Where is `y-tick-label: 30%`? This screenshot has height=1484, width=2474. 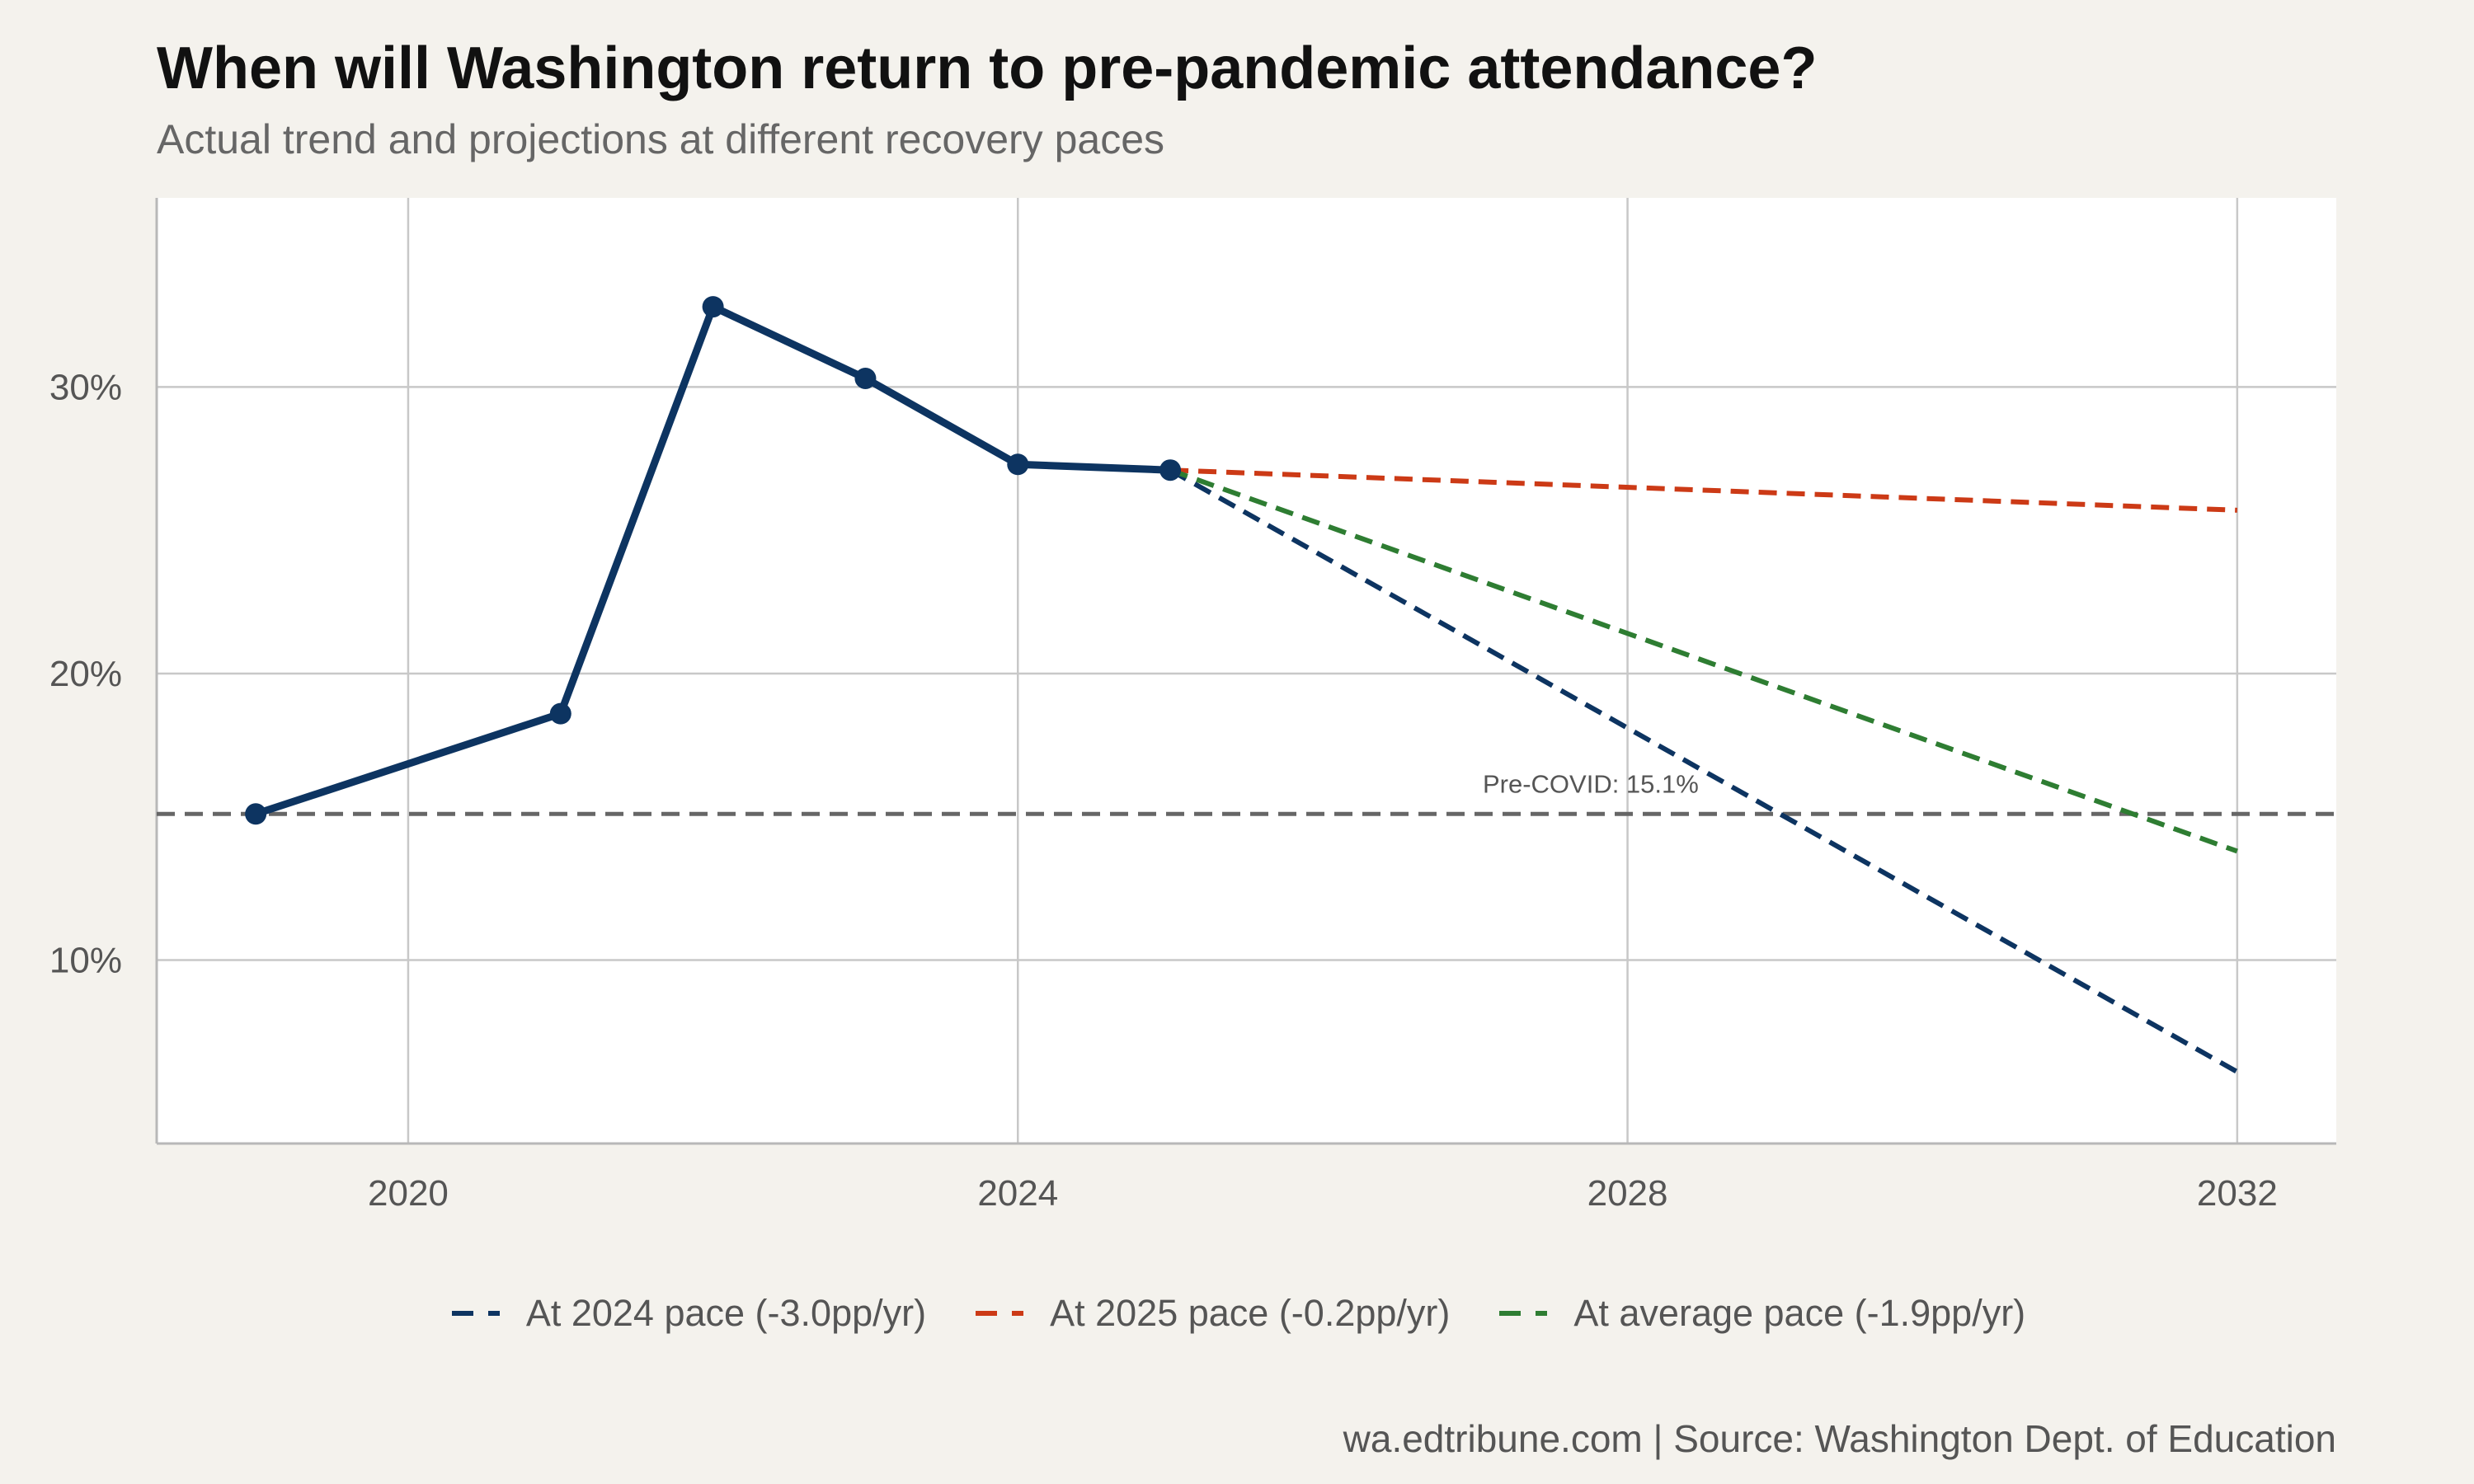
y-tick-label: 30% is located at coordinates (85, 387).